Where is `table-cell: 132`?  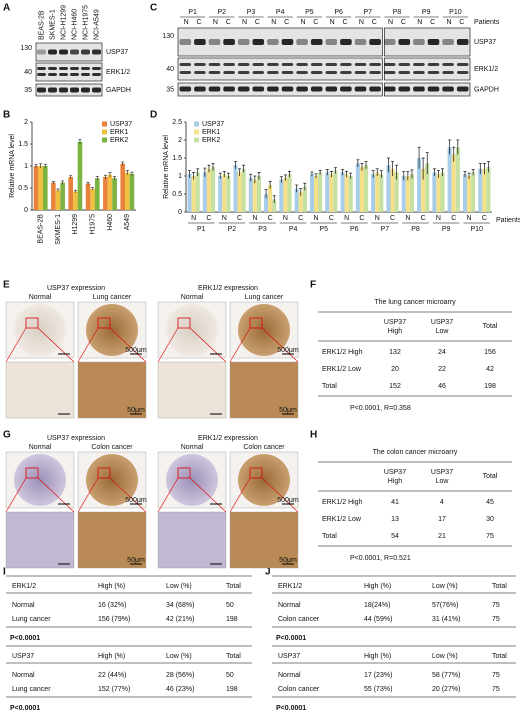 table-cell: 132 is located at coordinates (395, 352).